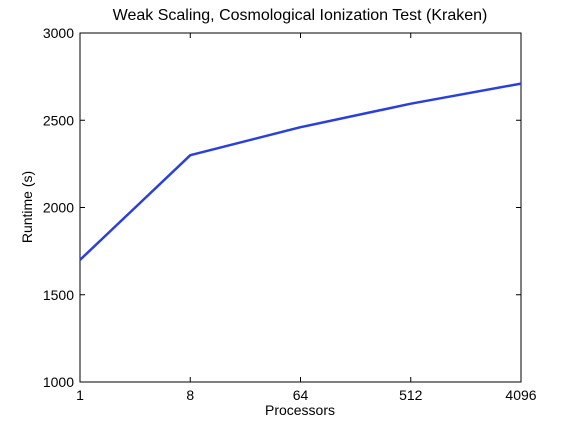 The height and width of the screenshot is (429, 581). What do you see at coordinates (58, 382) in the screenshot?
I see `y-tick-label: 1000` at bounding box center [58, 382].